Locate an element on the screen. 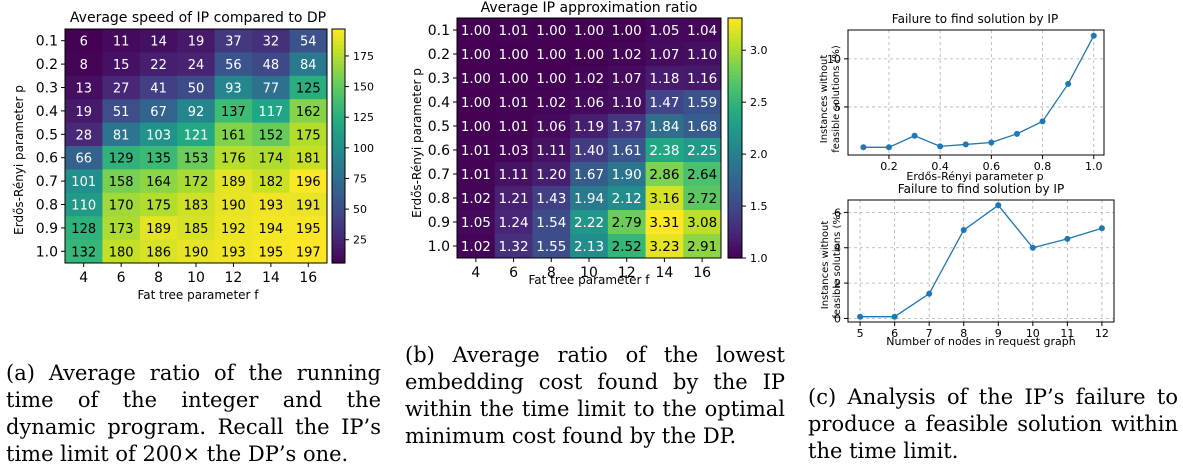 The width and height of the screenshot is (1183, 470). speed-heatmap-cell-value: 125 is located at coordinates (308, 89).